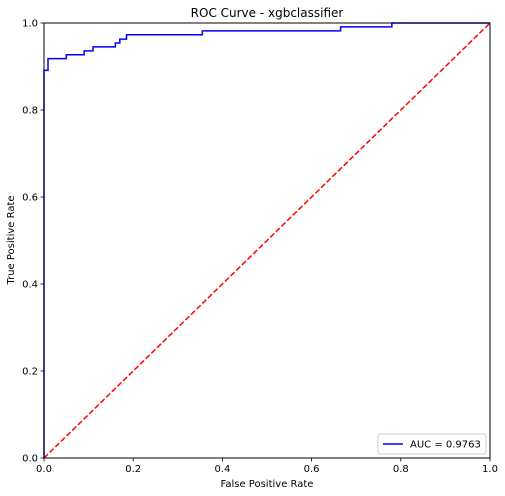 The height and width of the screenshot is (496, 505). I want to click on y-axis: 0.0 0.2 0.4 0.6 0.8 1.0, so click(33, 242).